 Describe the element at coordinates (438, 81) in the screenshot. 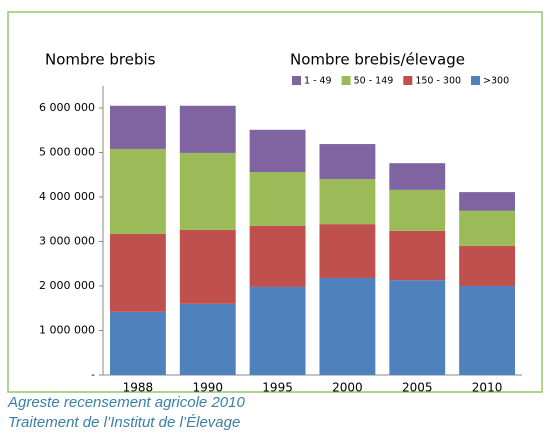

I see `legend-label: 150 - 300` at that location.